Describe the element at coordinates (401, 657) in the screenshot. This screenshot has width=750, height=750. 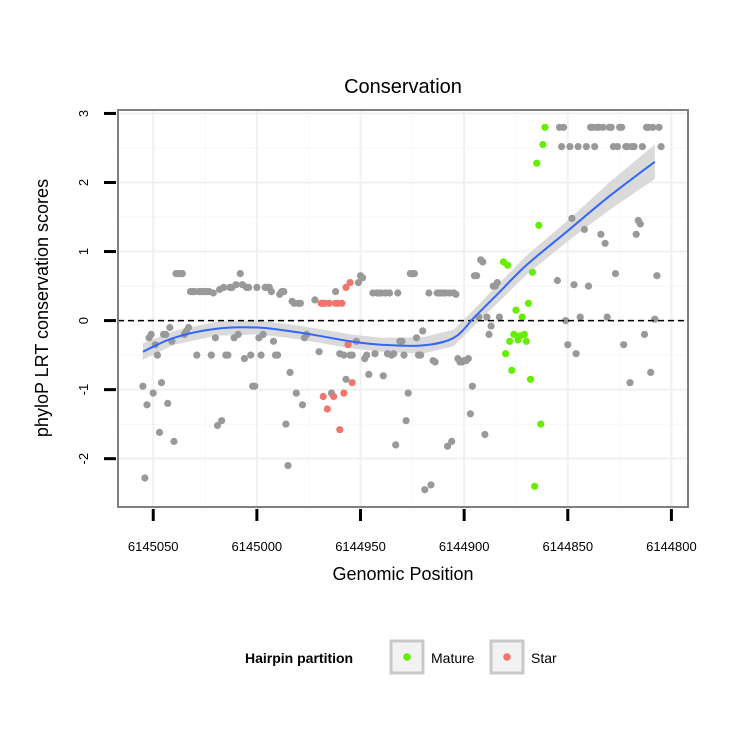
I see `legend: Hairpin partition Mature Star` at that location.